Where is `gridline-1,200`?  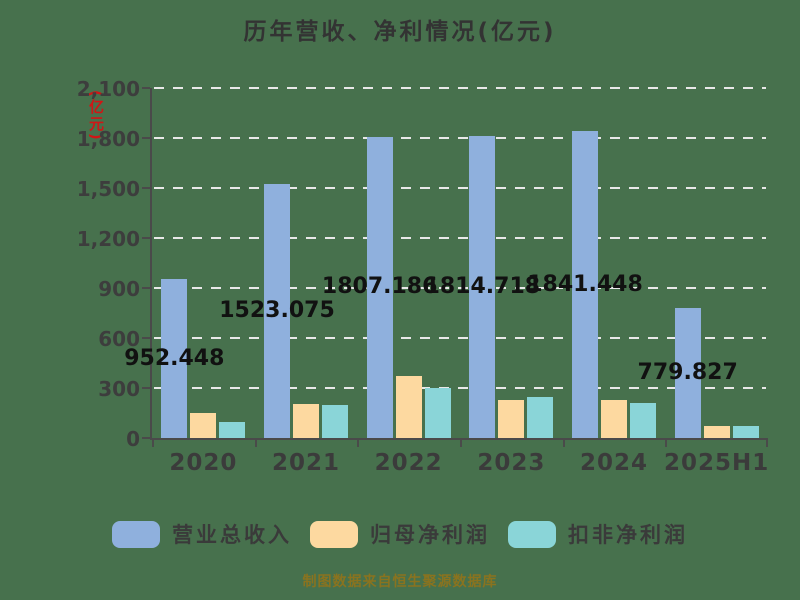
gridline-1,200 is located at coordinates (460, 238).